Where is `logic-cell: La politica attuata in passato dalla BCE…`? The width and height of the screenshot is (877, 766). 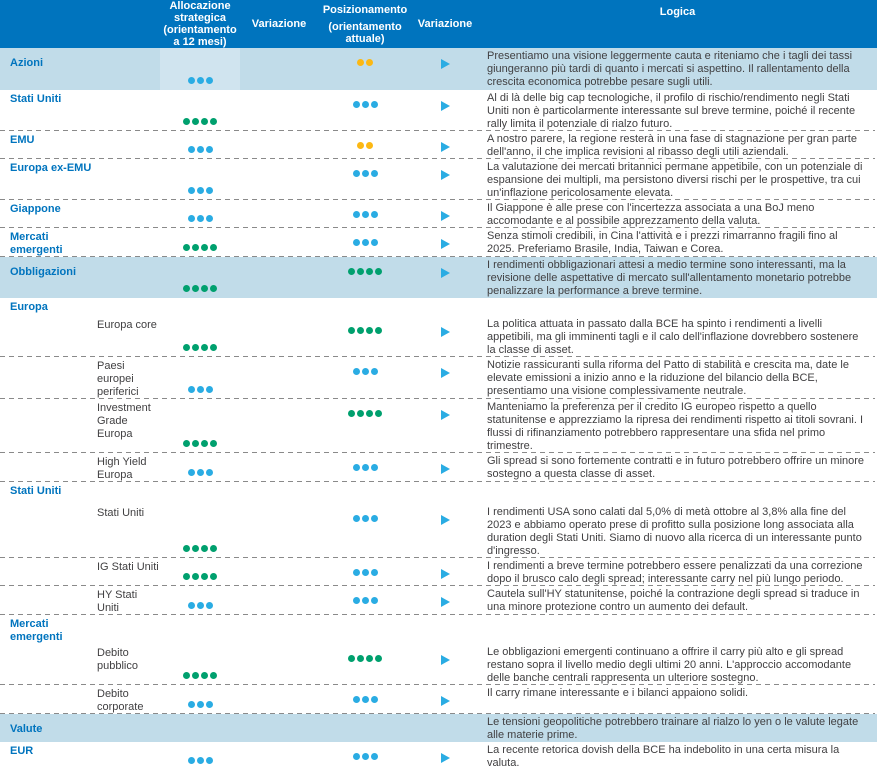 logic-cell: La politica attuata in passato dalla BCE… is located at coordinates (677, 336).